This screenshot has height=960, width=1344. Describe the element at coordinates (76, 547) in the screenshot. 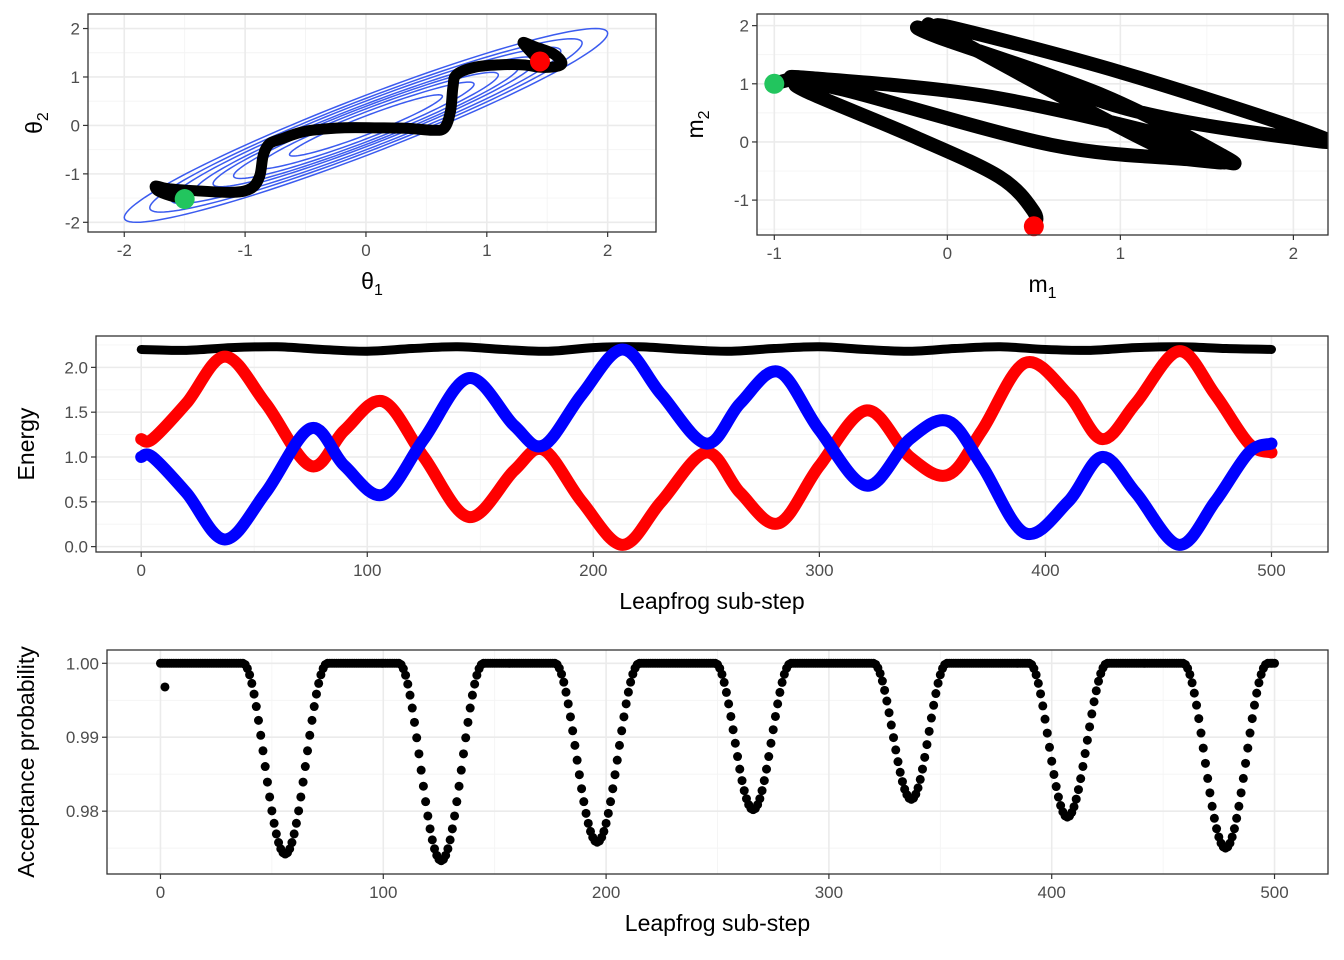

I see `energy-y-tick-label: 0.0` at that location.